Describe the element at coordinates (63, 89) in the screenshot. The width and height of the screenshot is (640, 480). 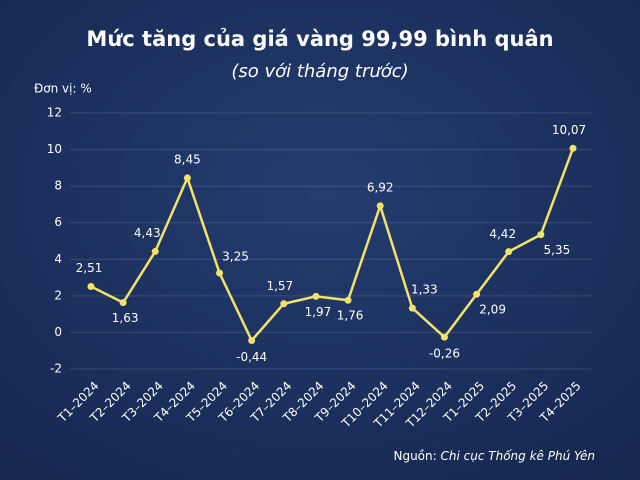
I see `unit-label: Đơn vị: %` at that location.